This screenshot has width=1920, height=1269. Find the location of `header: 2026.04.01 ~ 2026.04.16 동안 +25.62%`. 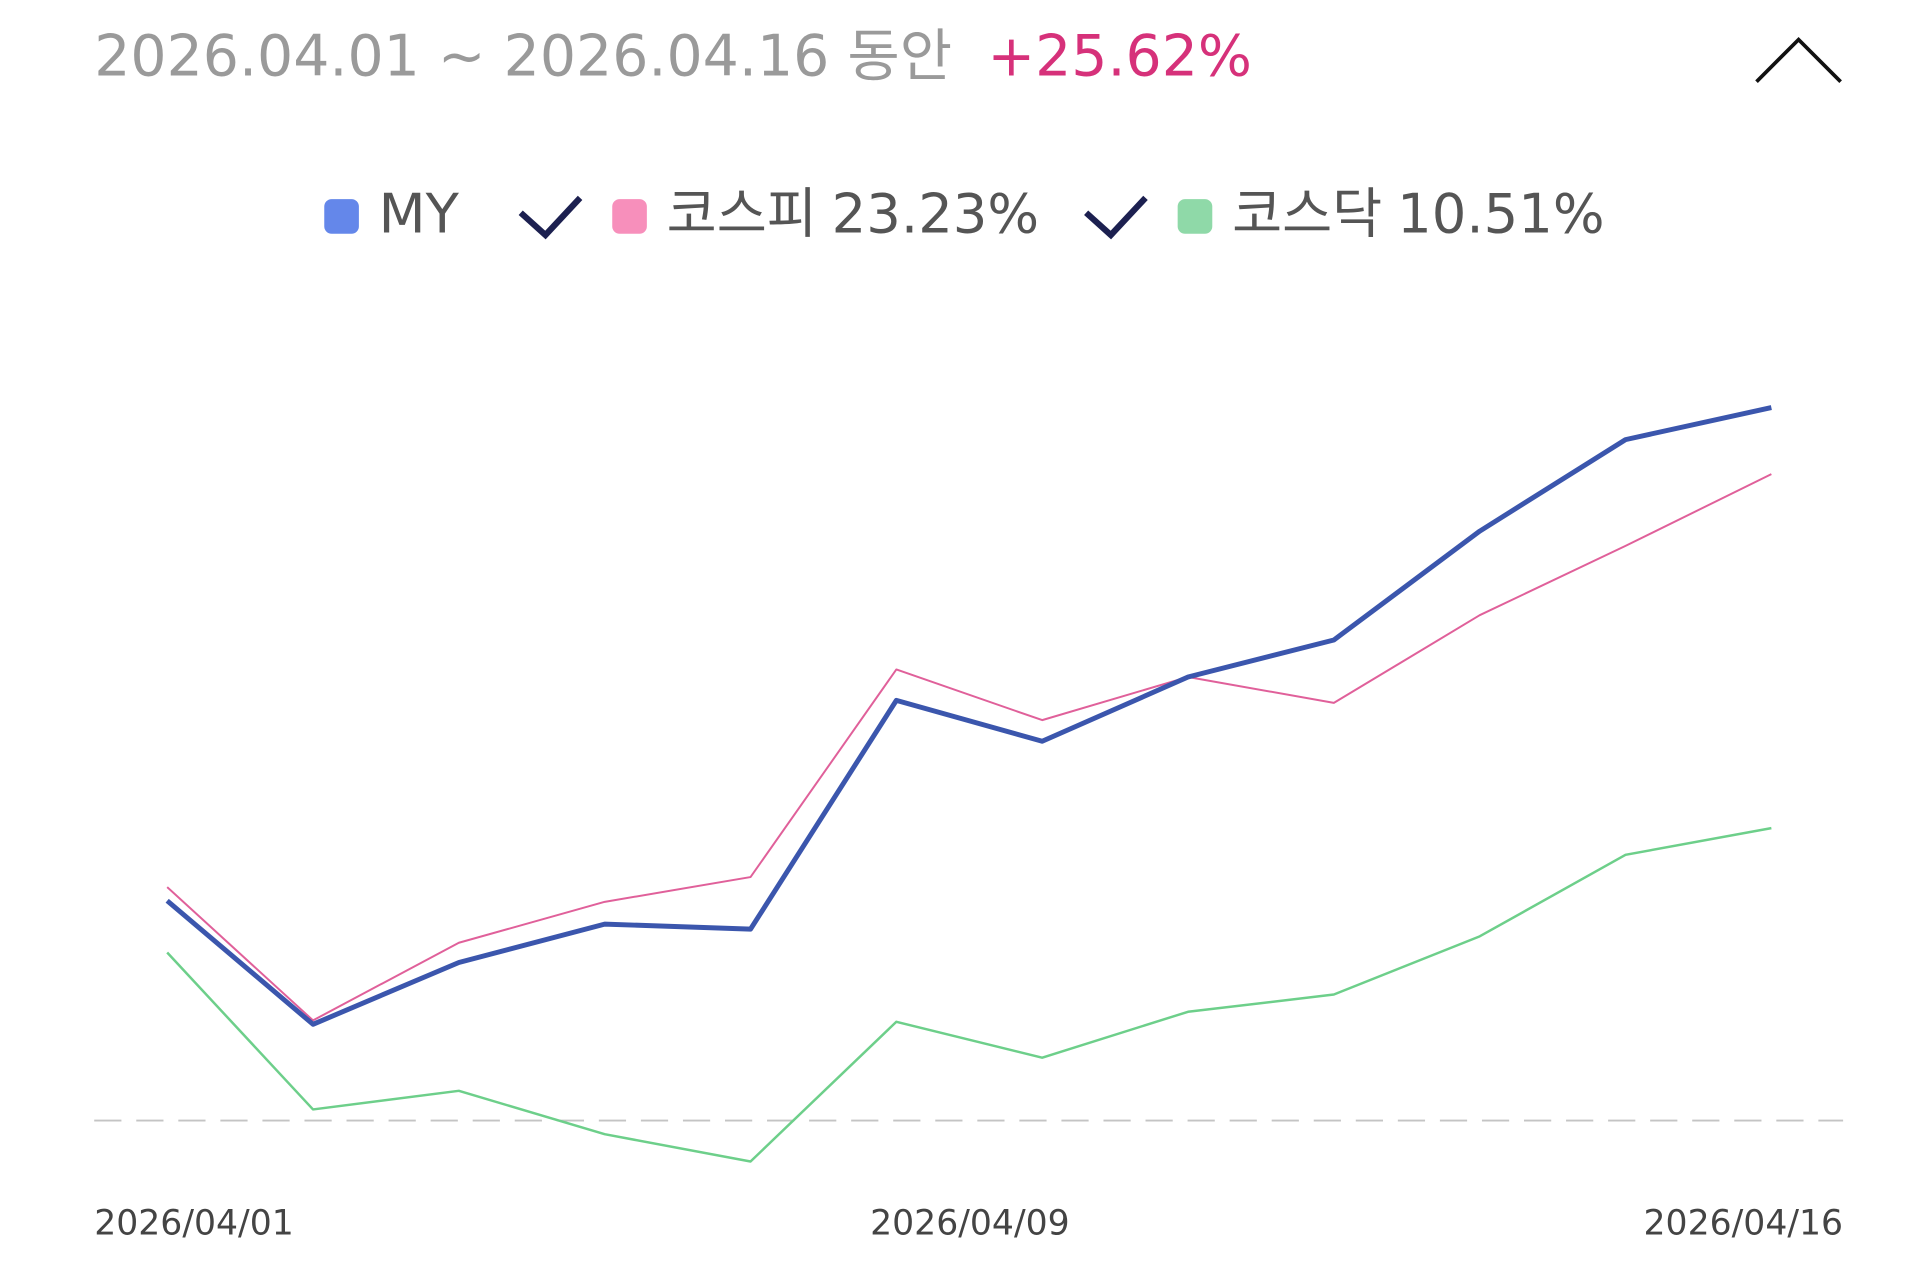

header: 2026.04.01 ~ 2026.04.16 동안 +25.62% is located at coordinates (673, 56).